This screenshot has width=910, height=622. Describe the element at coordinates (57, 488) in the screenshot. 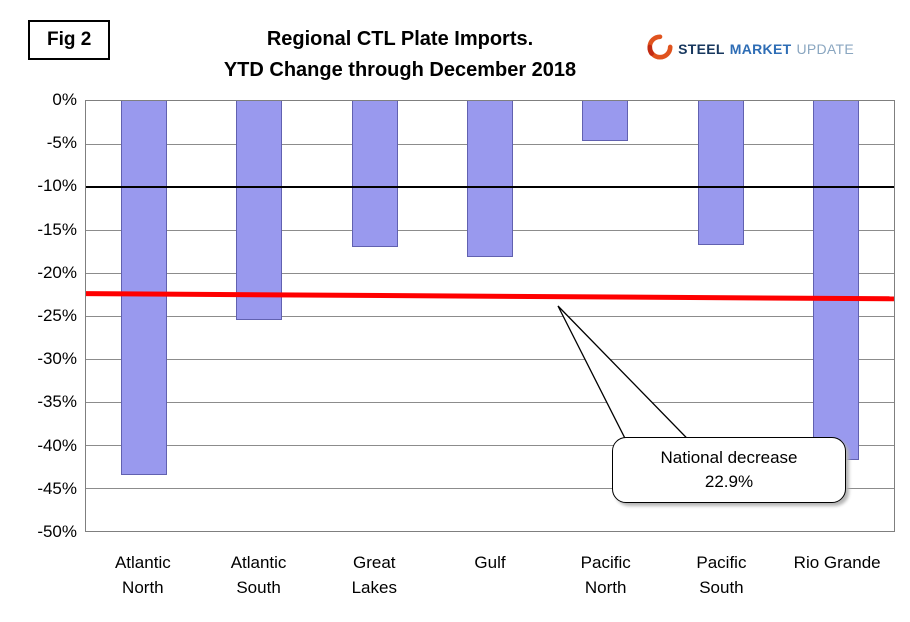

I see `y-tick-label: -45%` at that location.